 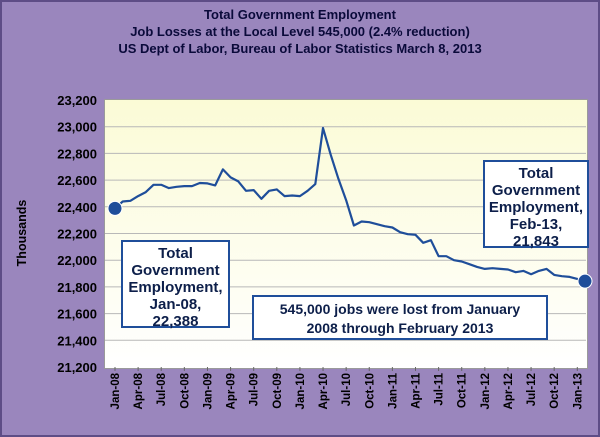 I want to click on callout-end-line-2: Government, so click(x=536, y=190).